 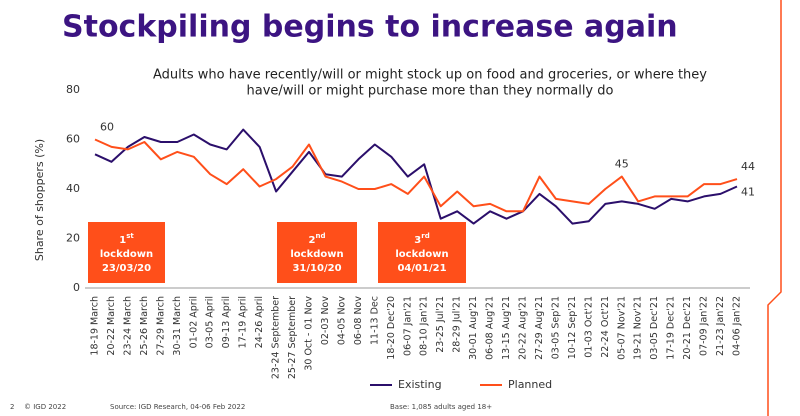 What do you see at coordinates (704, 326) in the screenshot?
I see `x-tick-label: 07-09 Jan'22` at bounding box center [704, 326].